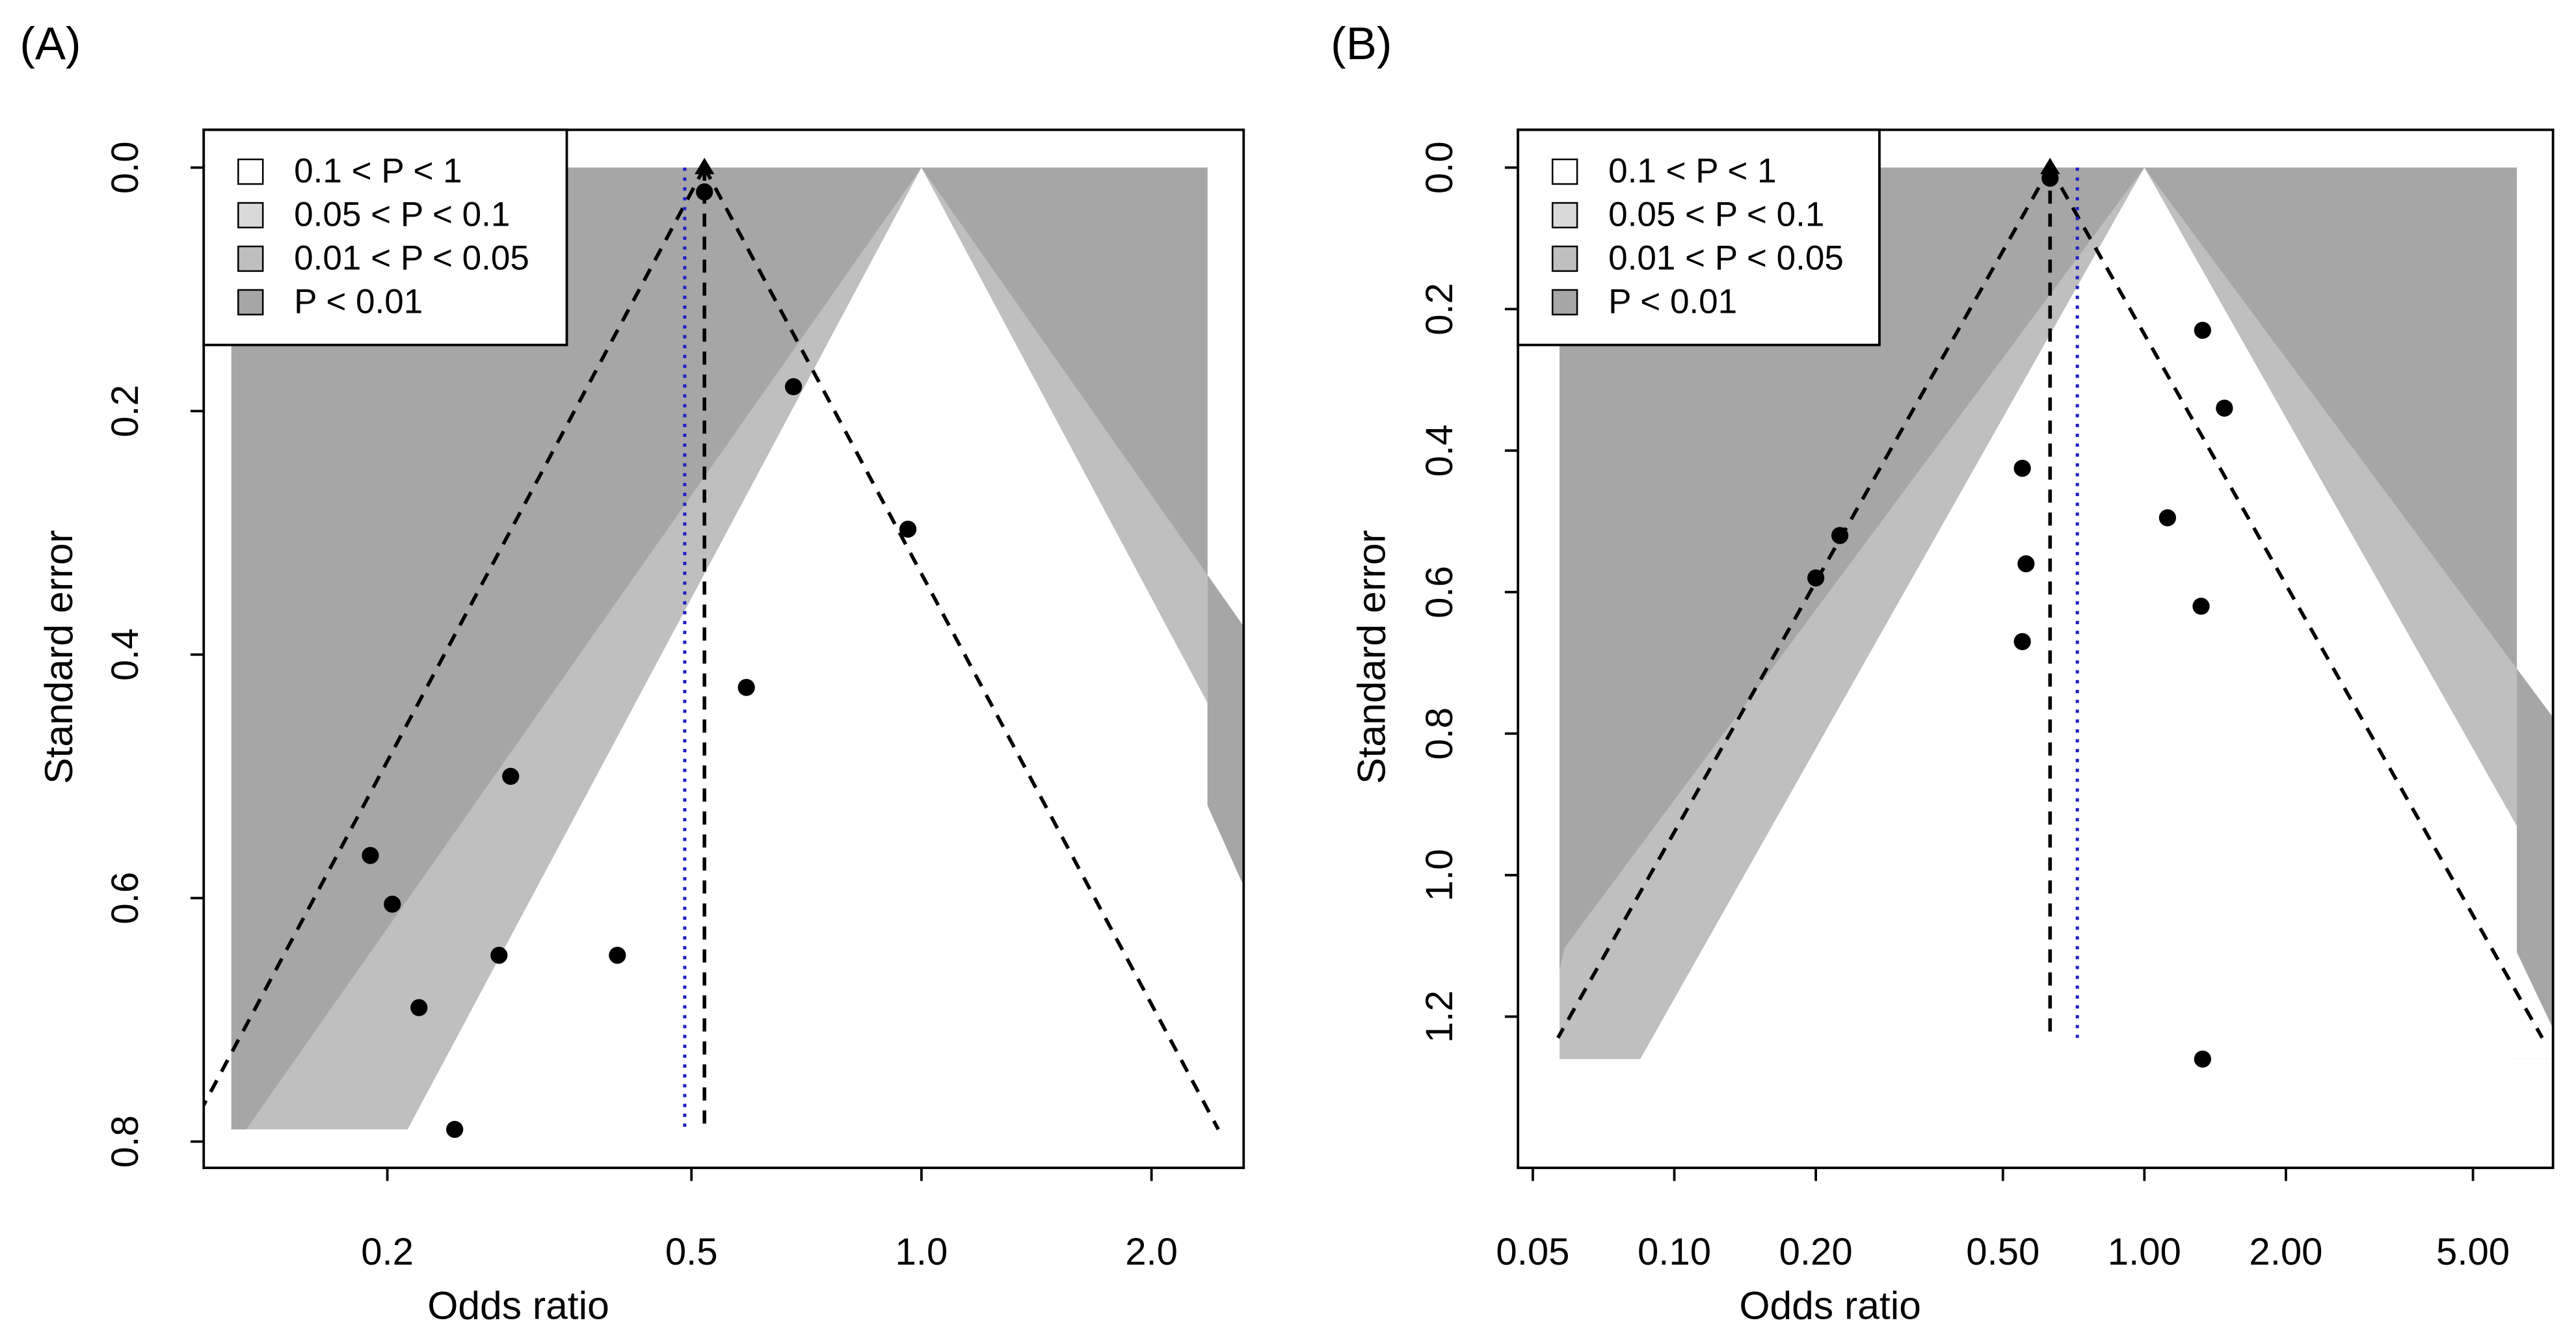 The height and width of the screenshot is (1342, 2576). I want to click on panel-label: (B), so click(1361, 44).